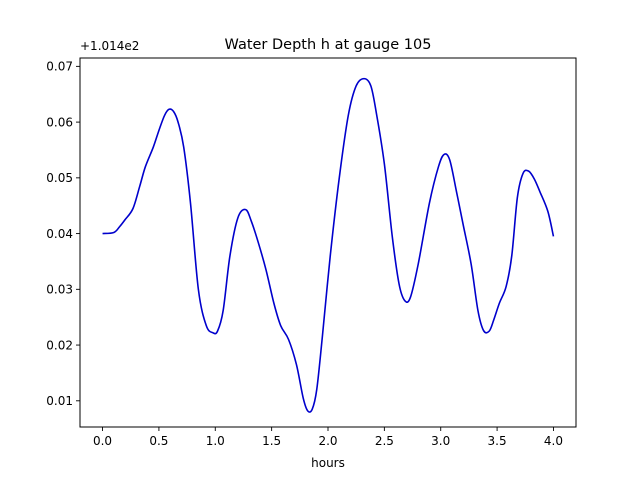 Image resolution: width=640 pixels, height=480 pixels. What do you see at coordinates (553, 441) in the screenshot?
I see `x-tick-label: 4.0` at bounding box center [553, 441].